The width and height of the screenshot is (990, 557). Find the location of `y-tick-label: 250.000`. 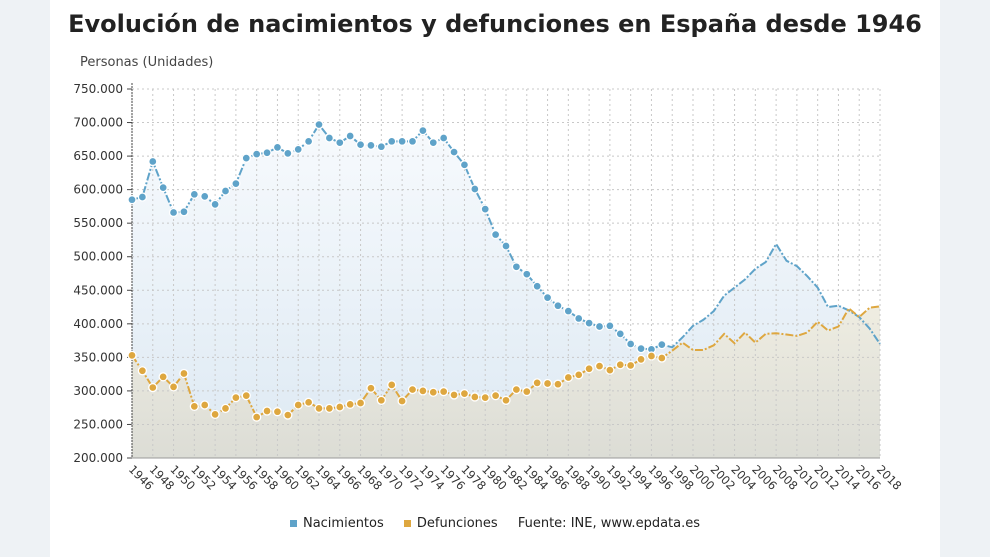

y-tick-label: 250.000 is located at coordinates (98, 424).